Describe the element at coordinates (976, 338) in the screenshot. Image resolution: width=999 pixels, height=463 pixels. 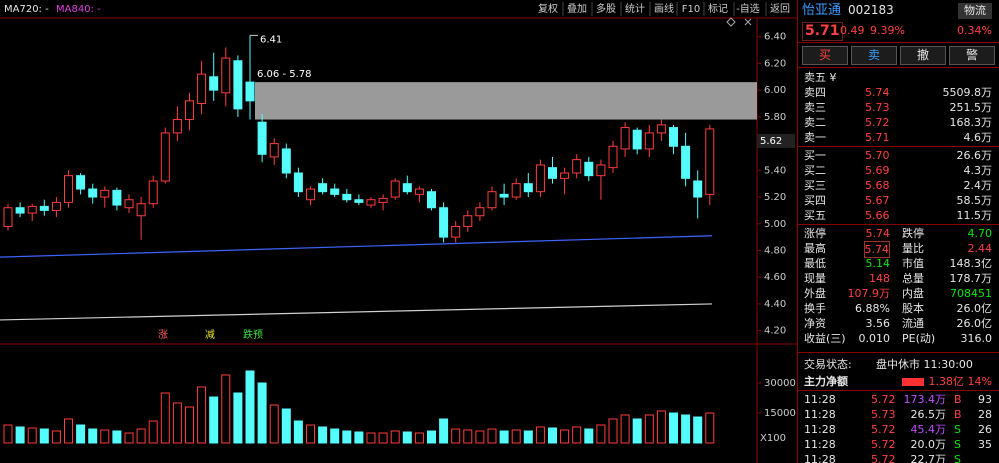
I see `stat-value: 316.0` at that location.